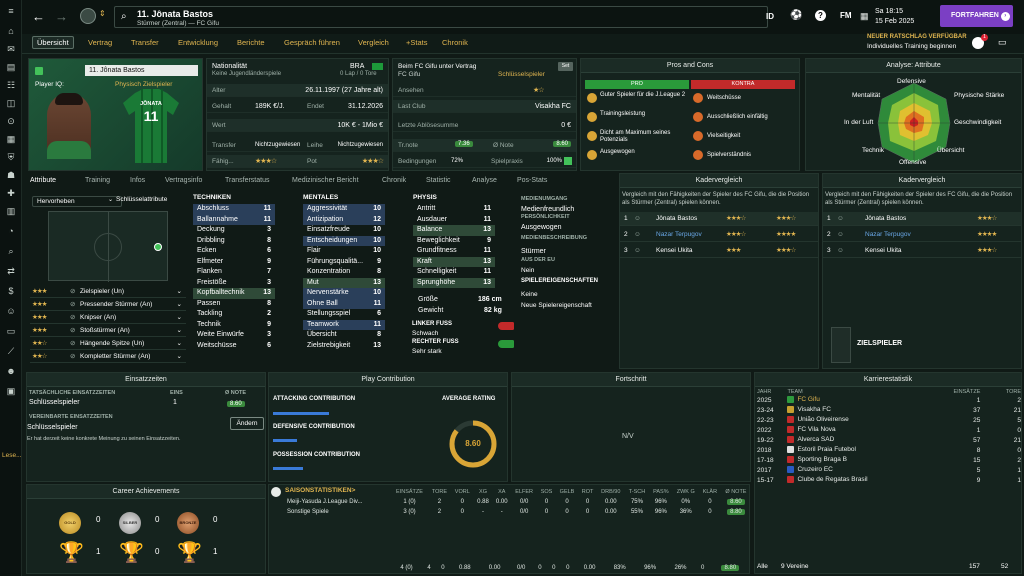 The height and width of the screenshot is (576, 1024). What do you see at coordinates (770, 16) in the screenshot?
I see `id-button: ID` at bounding box center [770, 16].